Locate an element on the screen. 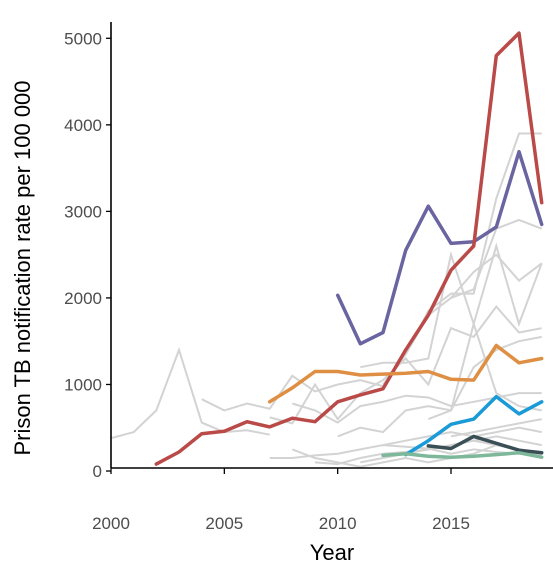 The image size is (553, 565). y-tick-label: 2000 is located at coordinates (83, 298).